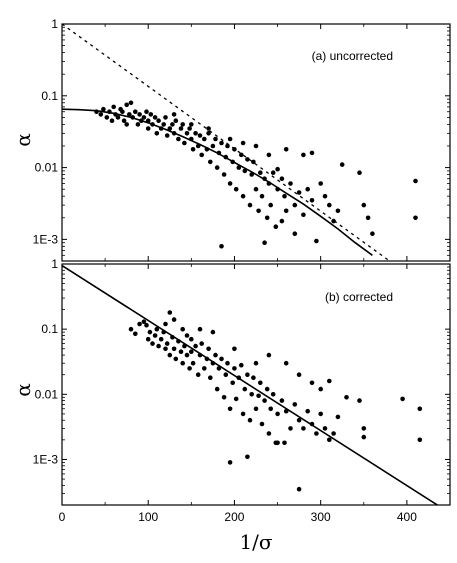 The width and height of the screenshot is (457, 563). What do you see at coordinates (148, 517) in the screenshot?
I see `x-tick-label-1: 100` at bounding box center [148, 517].